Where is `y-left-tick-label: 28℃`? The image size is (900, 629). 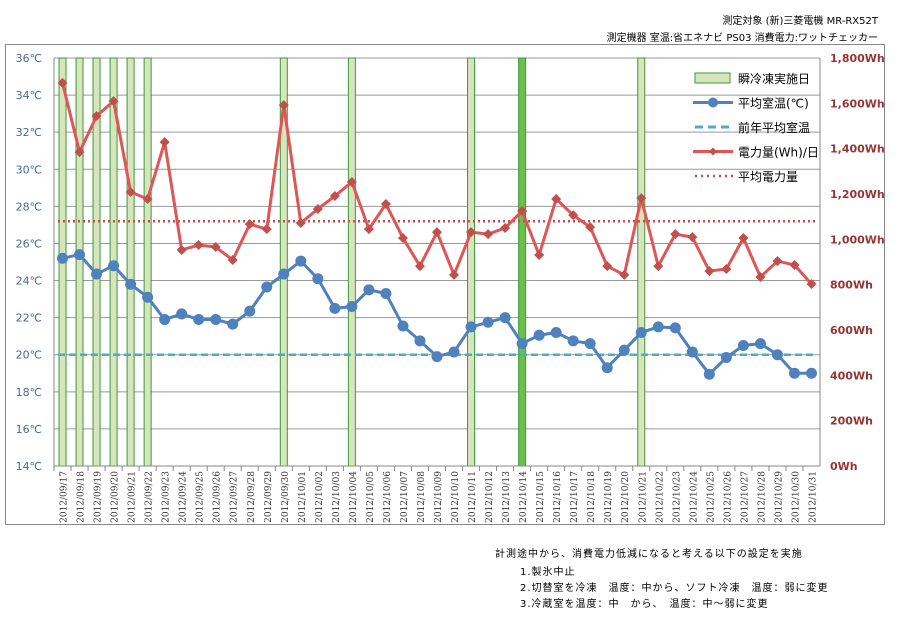
y-left-tick-label: 28℃ is located at coordinates (29, 206).